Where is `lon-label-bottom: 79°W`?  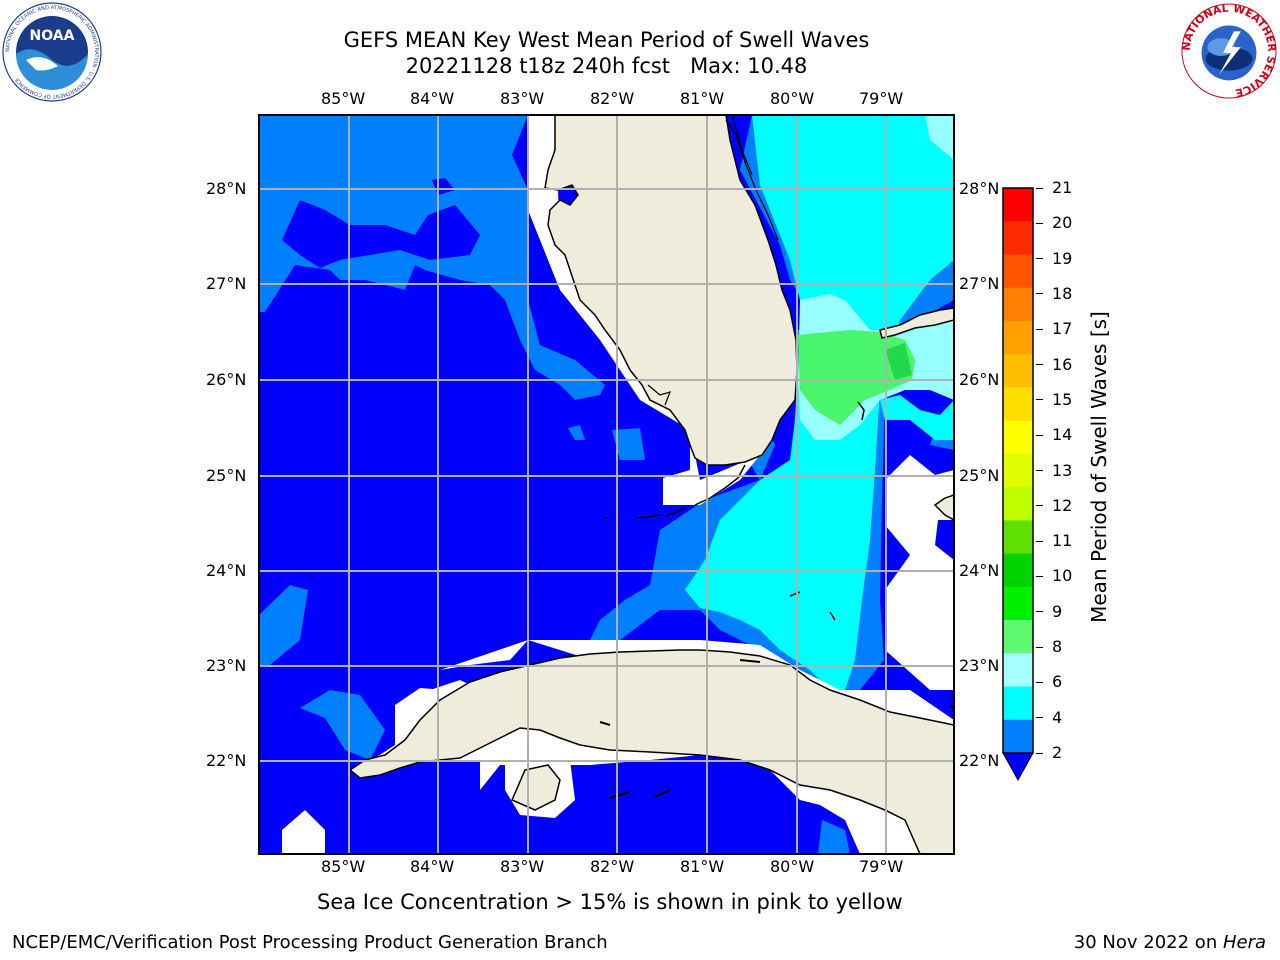
lon-label-bottom: 79°W is located at coordinates (881, 866).